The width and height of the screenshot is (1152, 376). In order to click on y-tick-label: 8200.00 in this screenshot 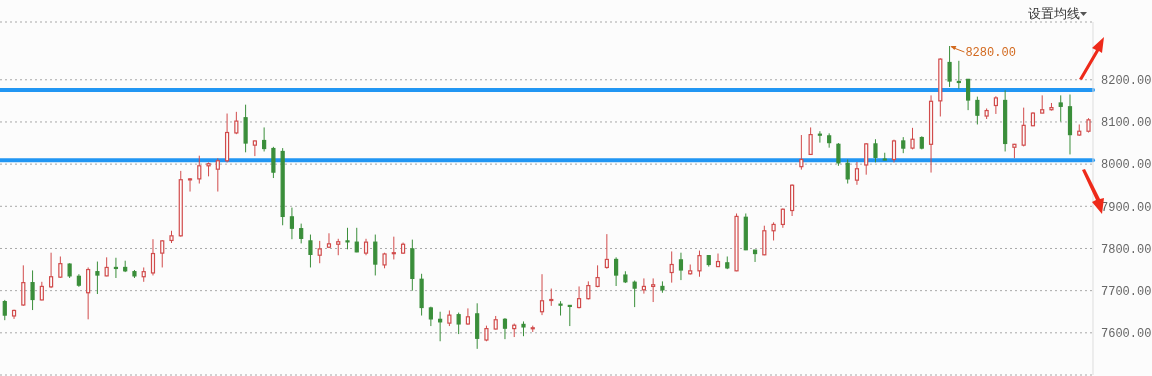, I will do `click(1126, 81)`.